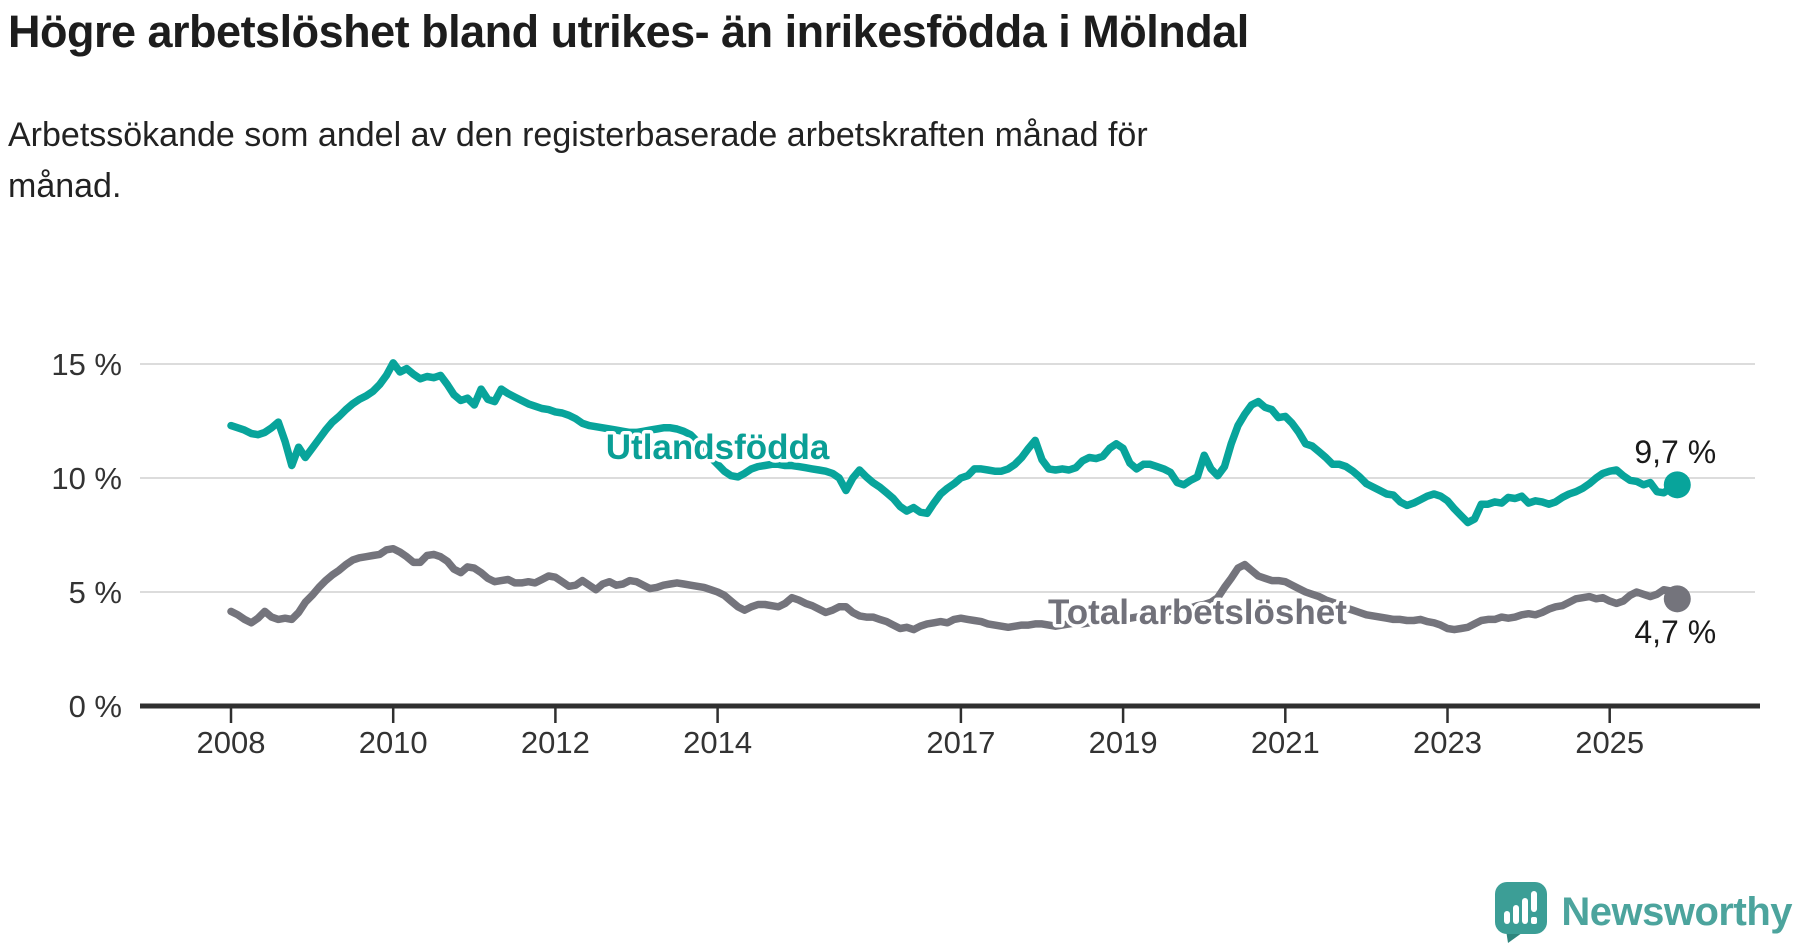  Describe the element at coordinates (954, 589) in the screenshot. I see `series-line-total-arbetsl-shet` at that location.